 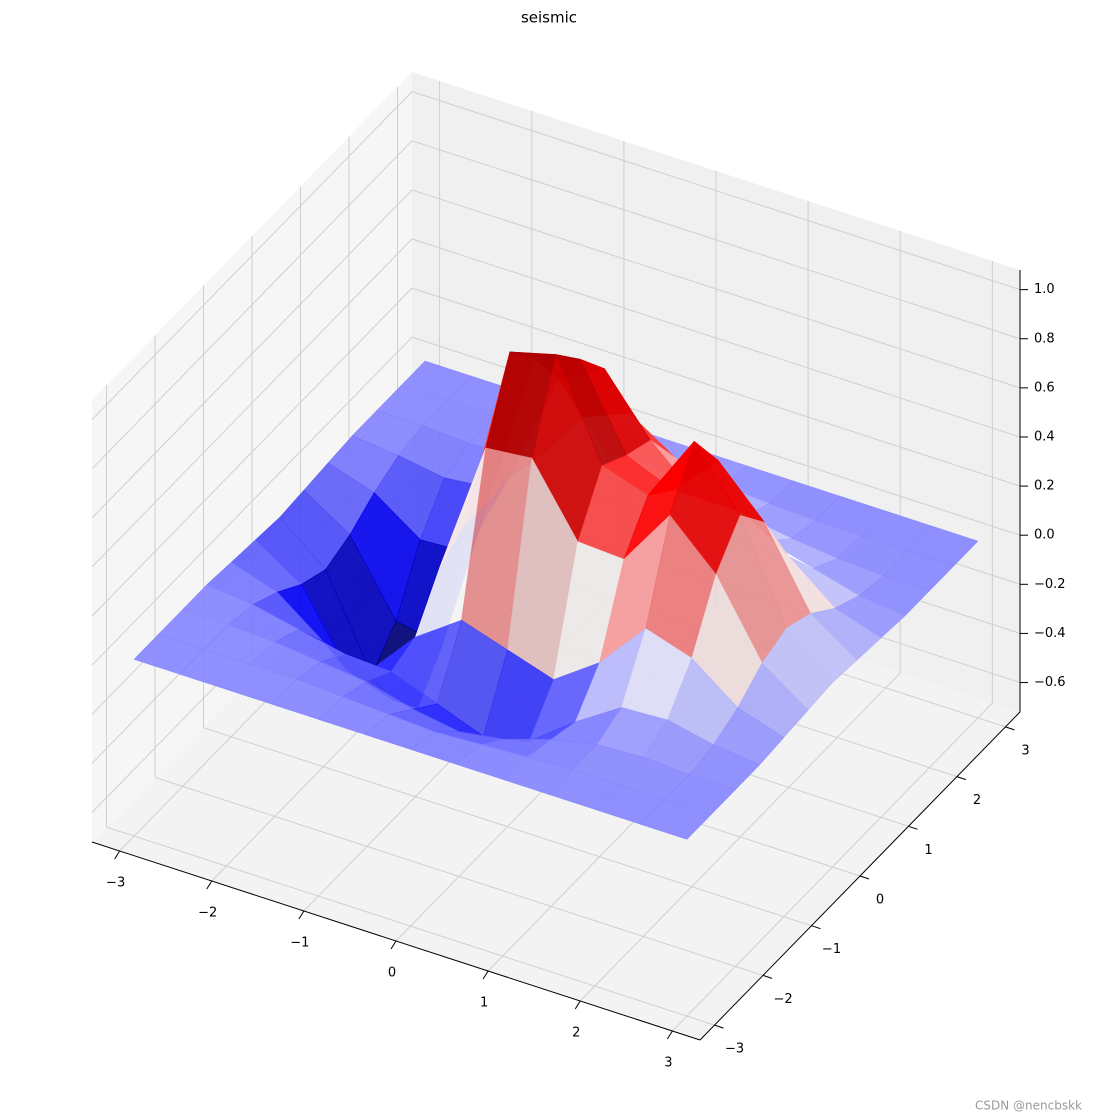 I want to click on watermark: CSDN @nencbskk, so click(x=1028, y=1106).